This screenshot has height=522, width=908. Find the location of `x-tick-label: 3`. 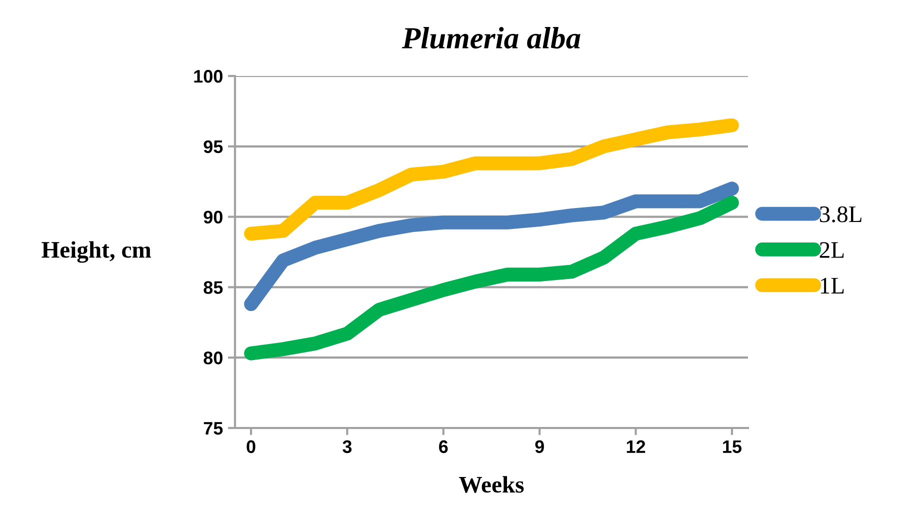

x-tick-label: 3 is located at coordinates (347, 447).